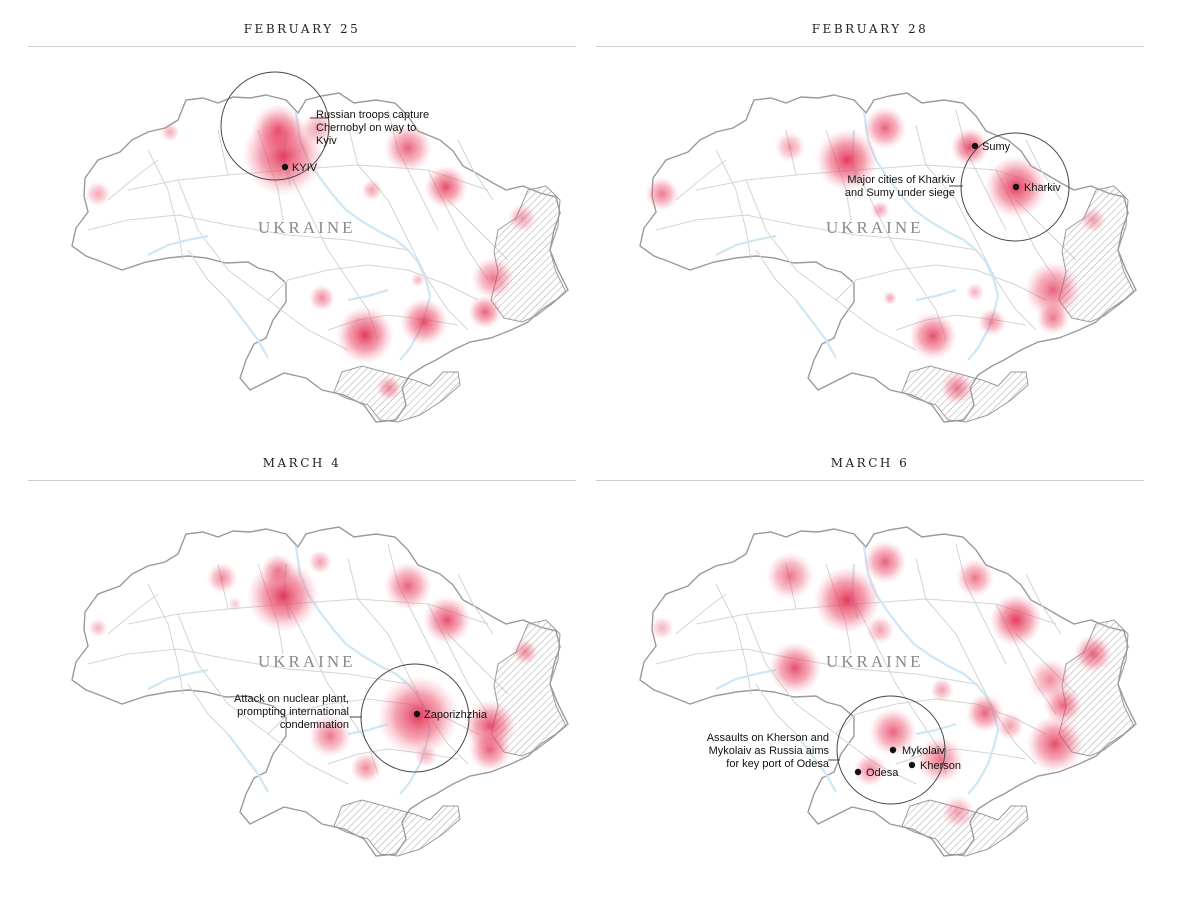 Image resolution: width=1200 pixels, height=903 pixels. I want to click on annotation-line: Chernobyl on way to, so click(366, 128).